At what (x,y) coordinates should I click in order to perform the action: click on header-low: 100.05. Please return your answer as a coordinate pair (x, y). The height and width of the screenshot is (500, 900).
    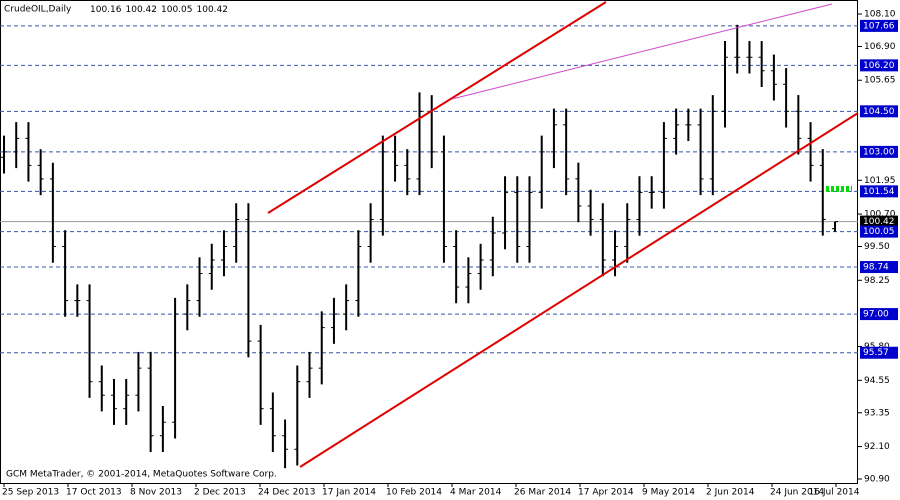
    Looking at the image, I should click on (177, 10).